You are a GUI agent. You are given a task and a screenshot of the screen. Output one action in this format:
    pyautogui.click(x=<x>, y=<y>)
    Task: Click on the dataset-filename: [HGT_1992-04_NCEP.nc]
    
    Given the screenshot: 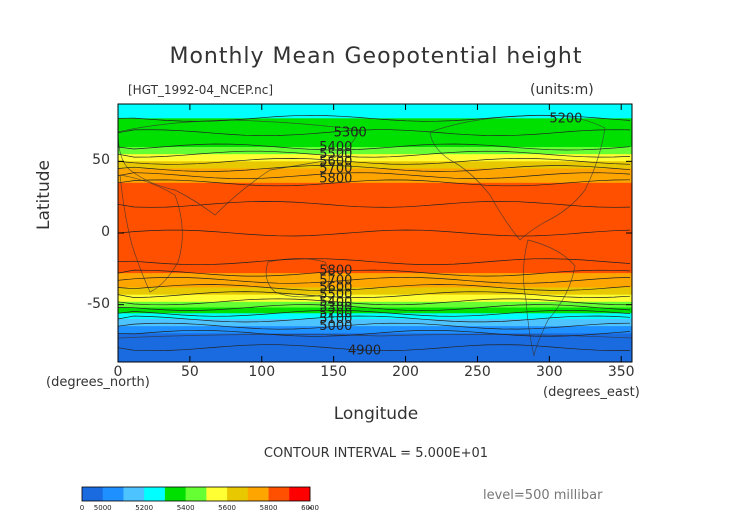 What is the action you would take?
    pyautogui.click(x=201, y=90)
    